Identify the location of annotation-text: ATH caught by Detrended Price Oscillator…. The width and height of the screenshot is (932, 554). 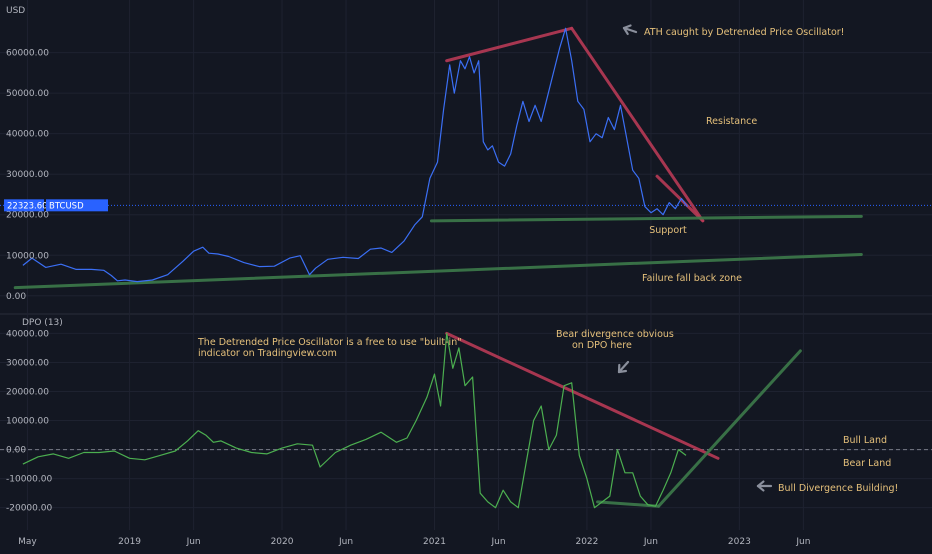
(744, 32).